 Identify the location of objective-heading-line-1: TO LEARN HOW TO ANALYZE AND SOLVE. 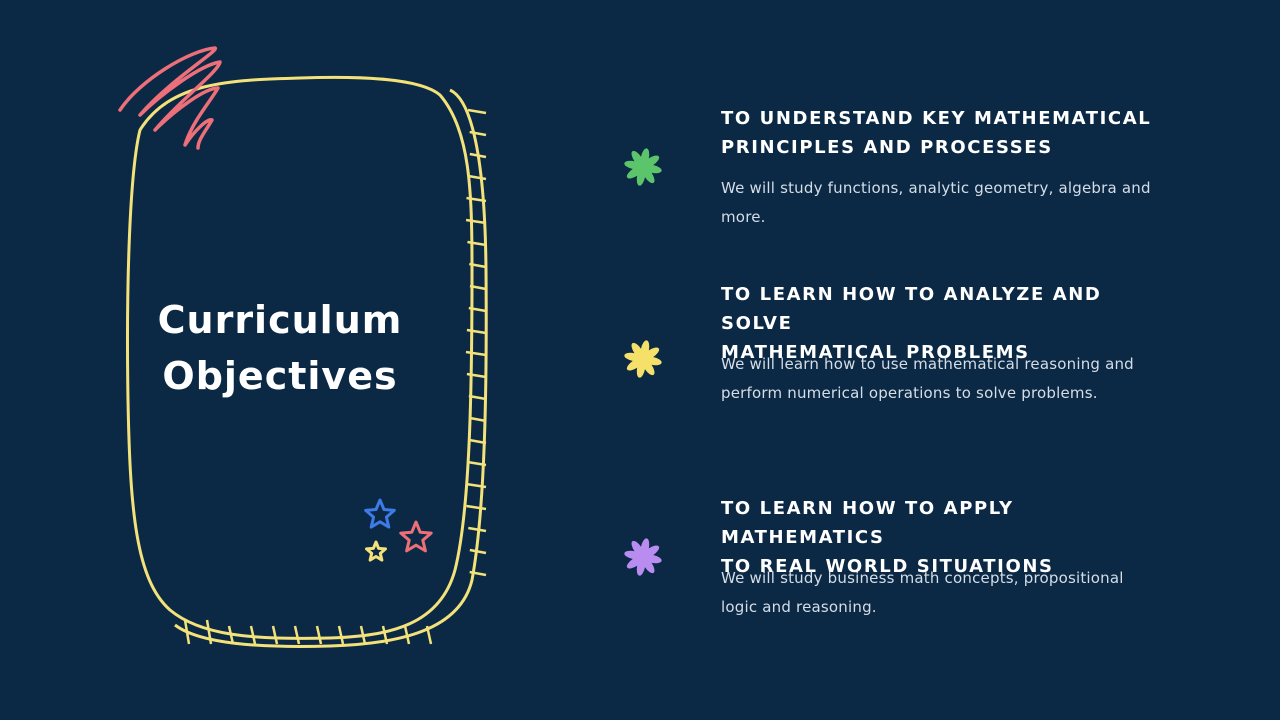
(911, 309).